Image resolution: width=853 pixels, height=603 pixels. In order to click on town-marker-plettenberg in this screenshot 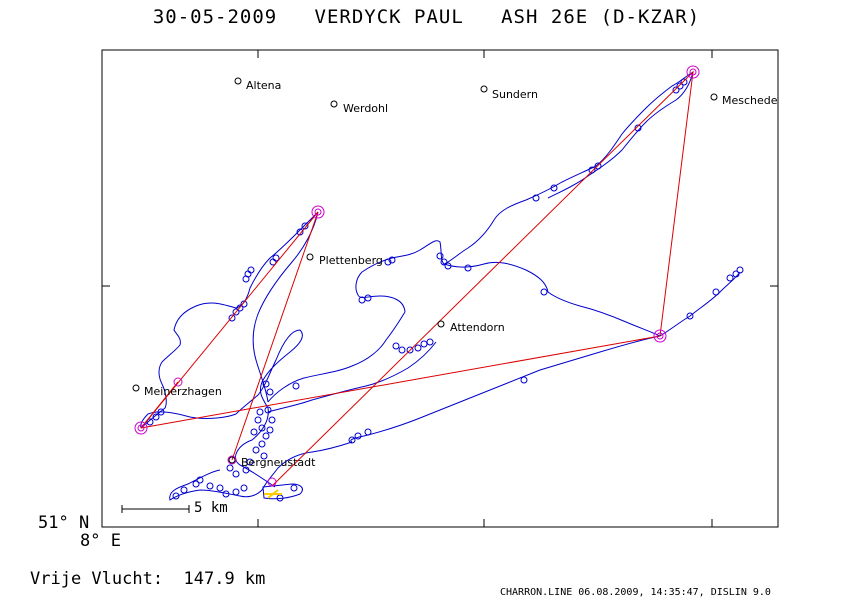, I will do `click(310, 257)`.